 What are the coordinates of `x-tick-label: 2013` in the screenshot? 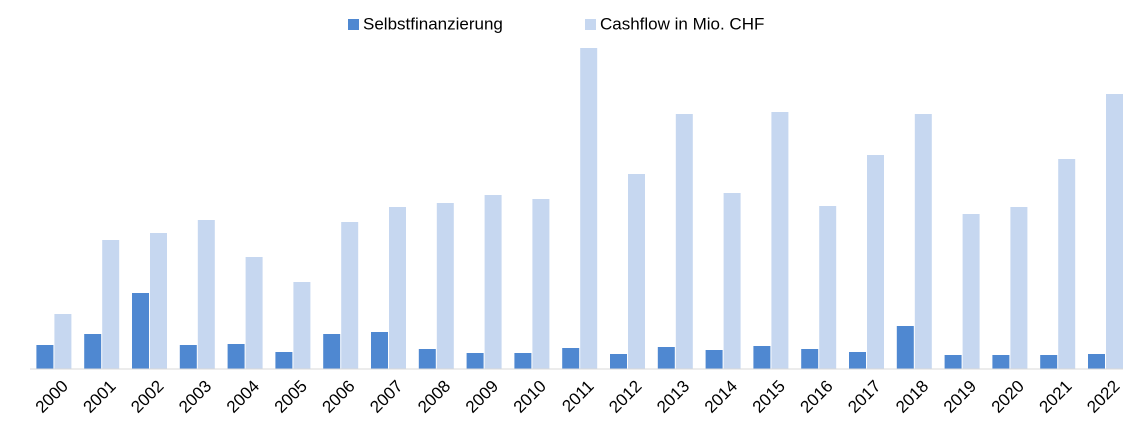 It's located at (673, 397).